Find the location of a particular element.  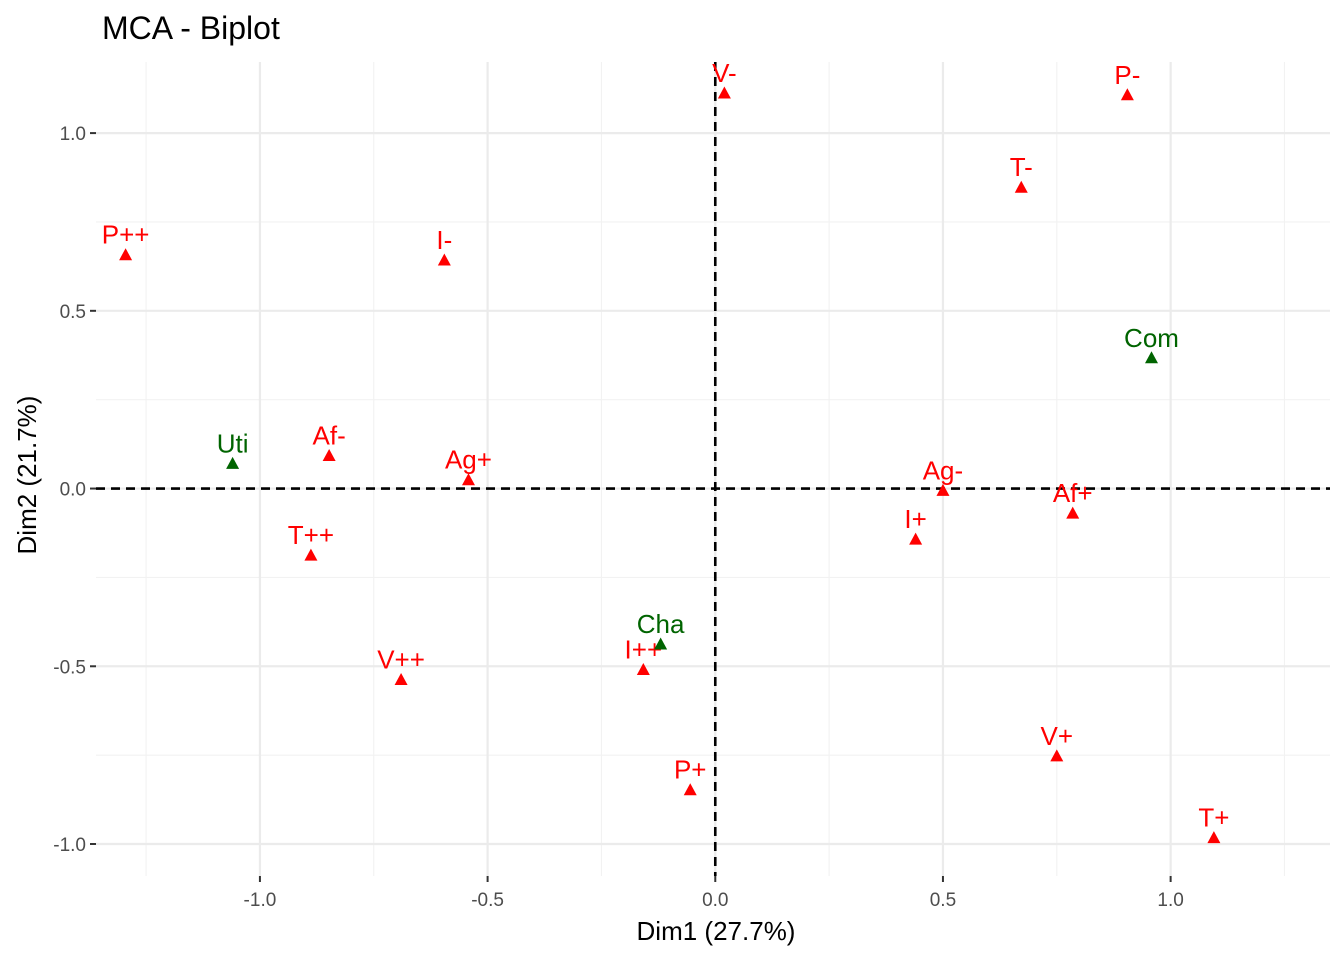

x-tick-label: 0.0 is located at coordinates (715, 900).